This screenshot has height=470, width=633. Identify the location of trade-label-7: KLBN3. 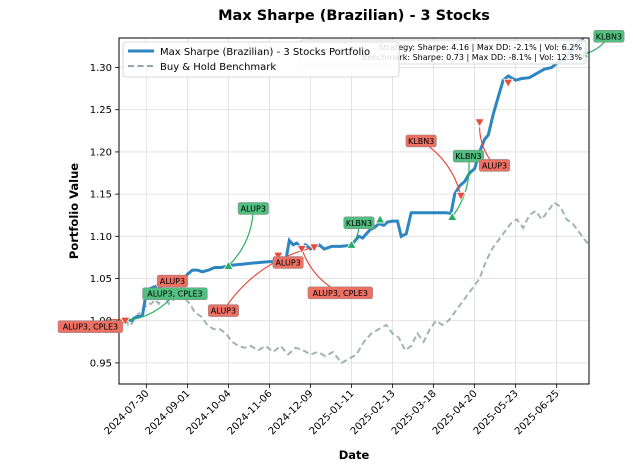
(359, 223).